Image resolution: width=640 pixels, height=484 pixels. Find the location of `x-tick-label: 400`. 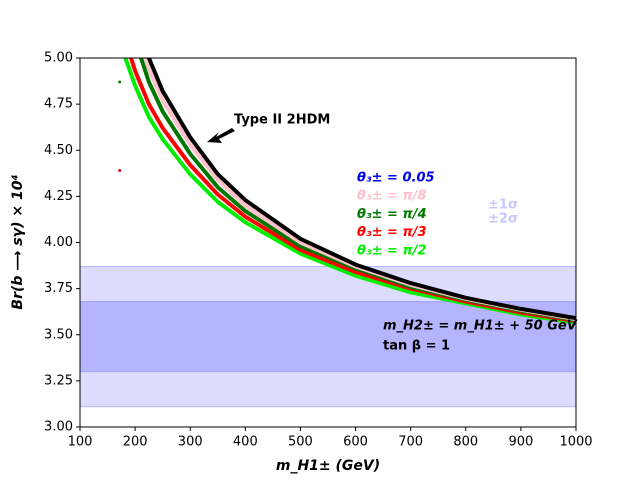

x-tick-label: 400 is located at coordinates (245, 442).